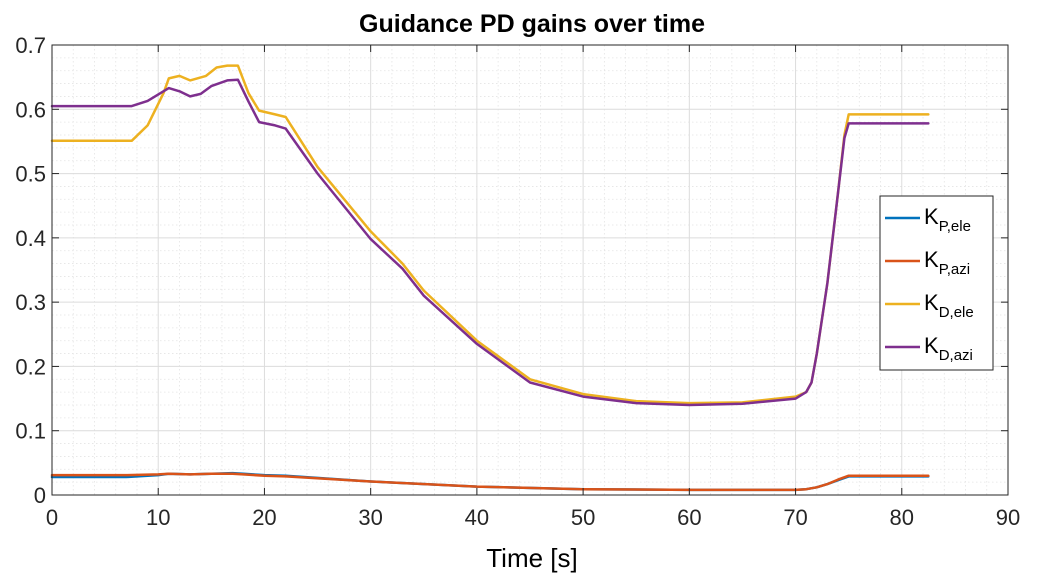  Describe the element at coordinates (40, 495) in the screenshot. I see `y-tick-label: 0` at that location.